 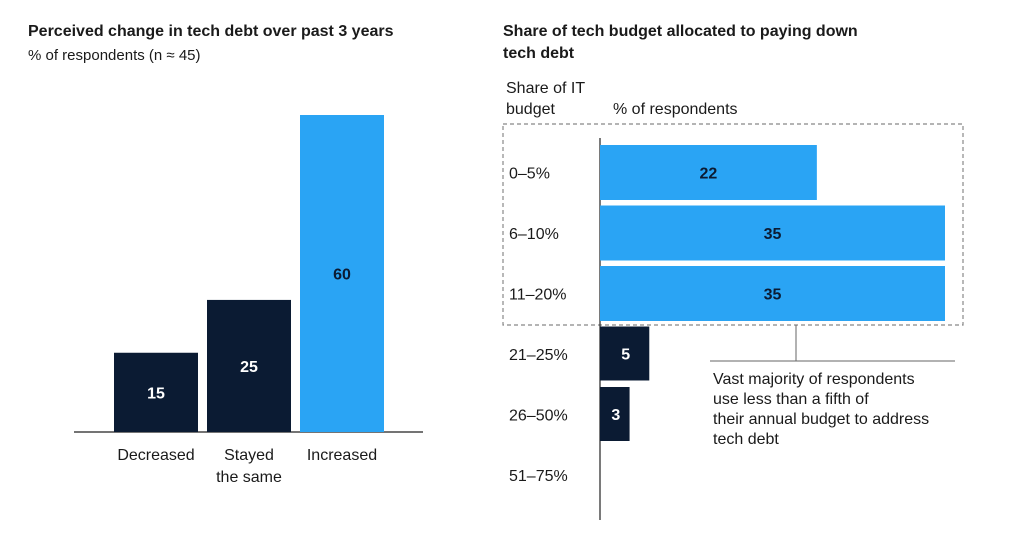 I want to click on bar-decreased, so click(x=156, y=392).